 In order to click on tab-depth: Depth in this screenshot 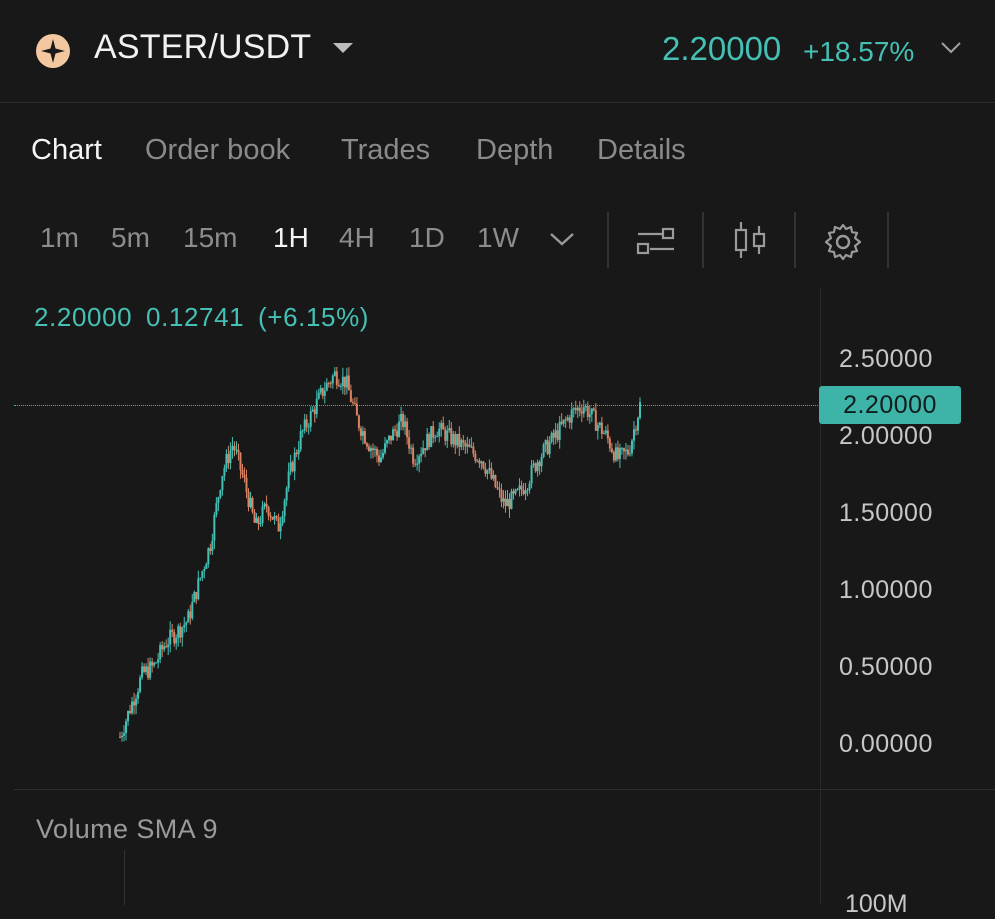, I will do `click(515, 150)`.